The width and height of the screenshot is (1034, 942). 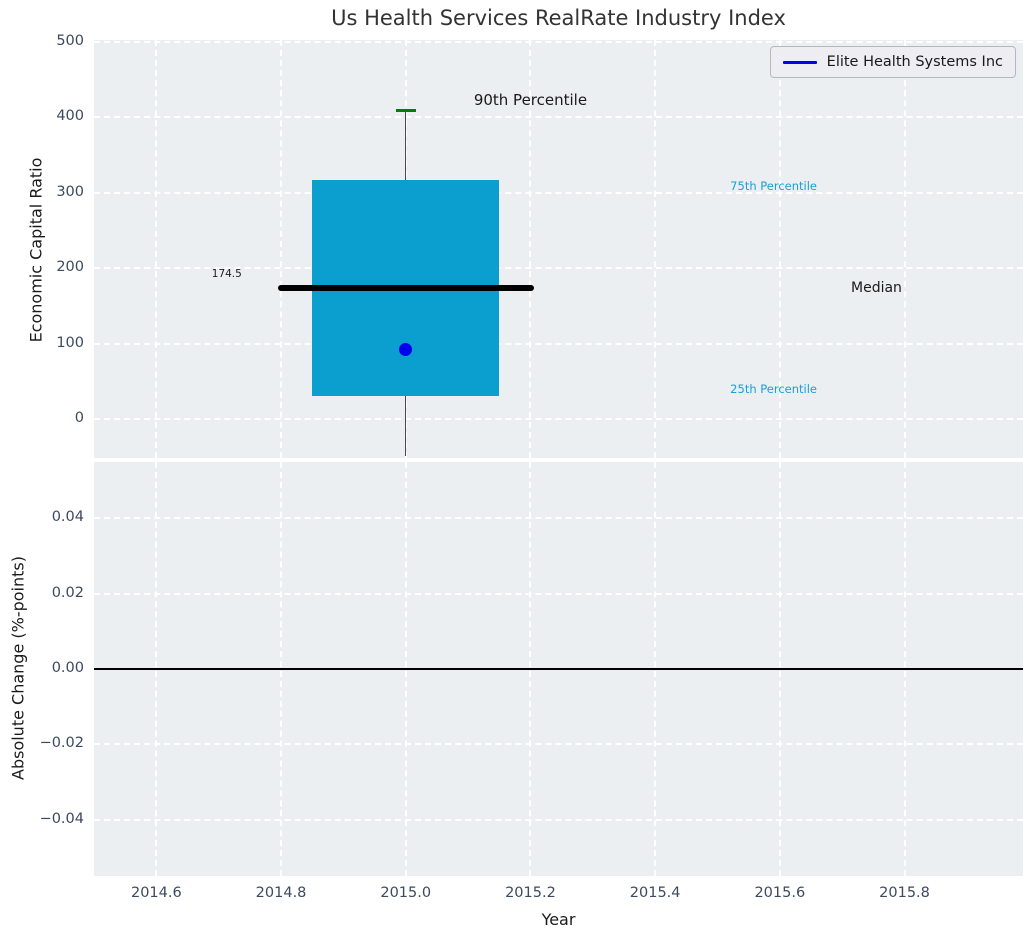 What do you see at coordinates (406, 893) in the screenshot?
I see `x-tick-label: 2015.0` at bounding box center [406, 893].